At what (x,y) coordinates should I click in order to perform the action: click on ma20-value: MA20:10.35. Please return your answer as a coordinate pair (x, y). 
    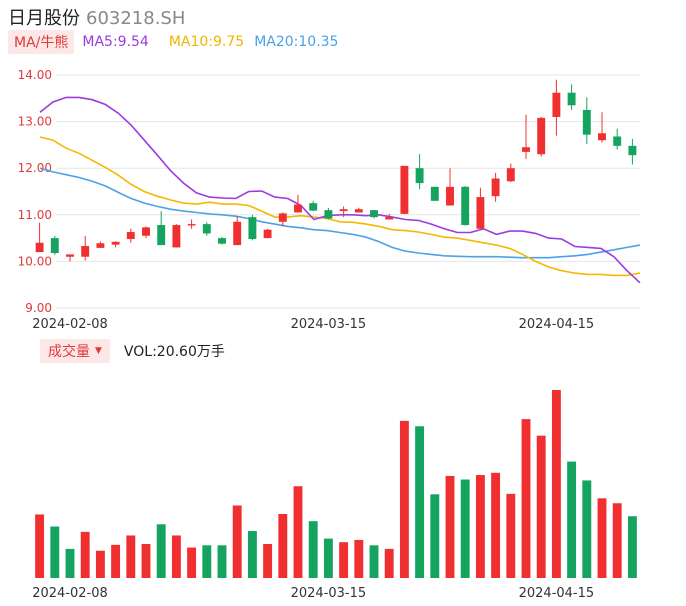
    Looking at the image, I should click on (296, 42).